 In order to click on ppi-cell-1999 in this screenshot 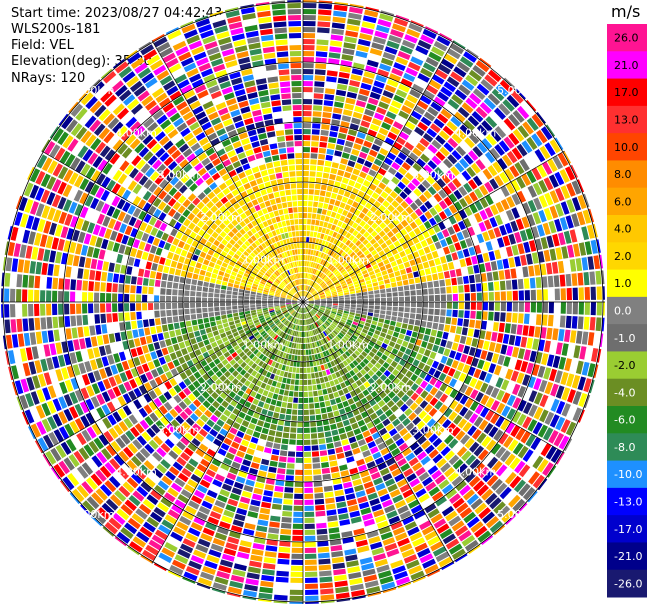, I will do `click(568, 445)`.